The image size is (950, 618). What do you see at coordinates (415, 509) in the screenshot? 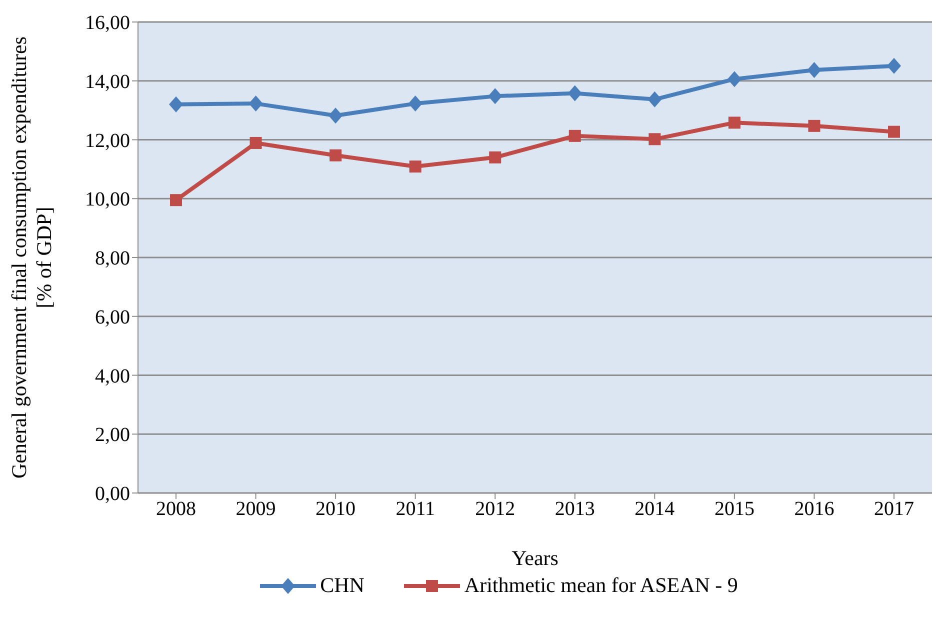
I see `x-tick-label: 2011` at bounding box center [415, 509].